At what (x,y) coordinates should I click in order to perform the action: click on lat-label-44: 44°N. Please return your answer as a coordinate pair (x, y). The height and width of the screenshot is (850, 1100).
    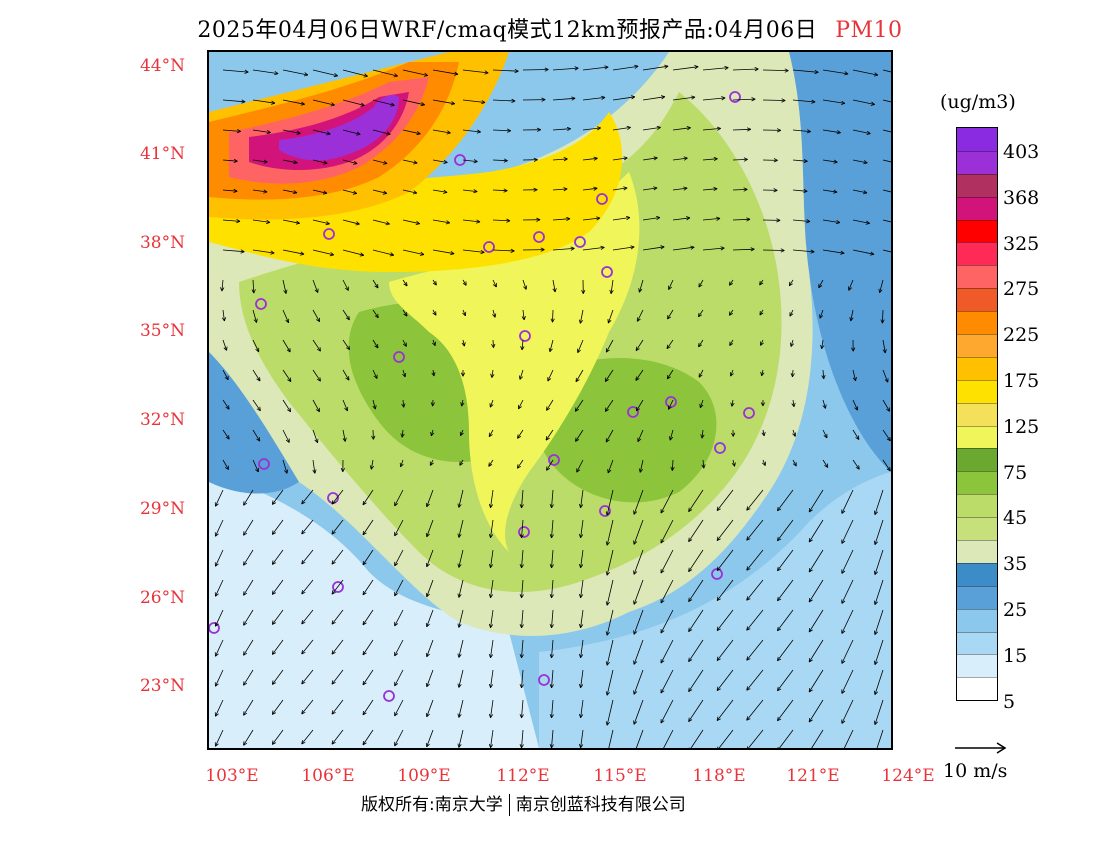
    Looking at the image, I should click on (162, 66).